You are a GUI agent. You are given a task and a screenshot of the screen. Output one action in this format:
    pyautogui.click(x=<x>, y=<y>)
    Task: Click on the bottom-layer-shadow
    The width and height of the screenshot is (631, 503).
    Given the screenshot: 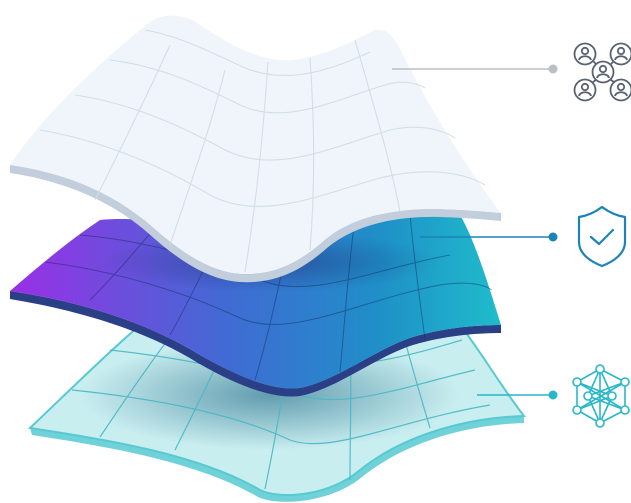 What is the action you would take?
    pyautogui.click(x=270, y=395)
    